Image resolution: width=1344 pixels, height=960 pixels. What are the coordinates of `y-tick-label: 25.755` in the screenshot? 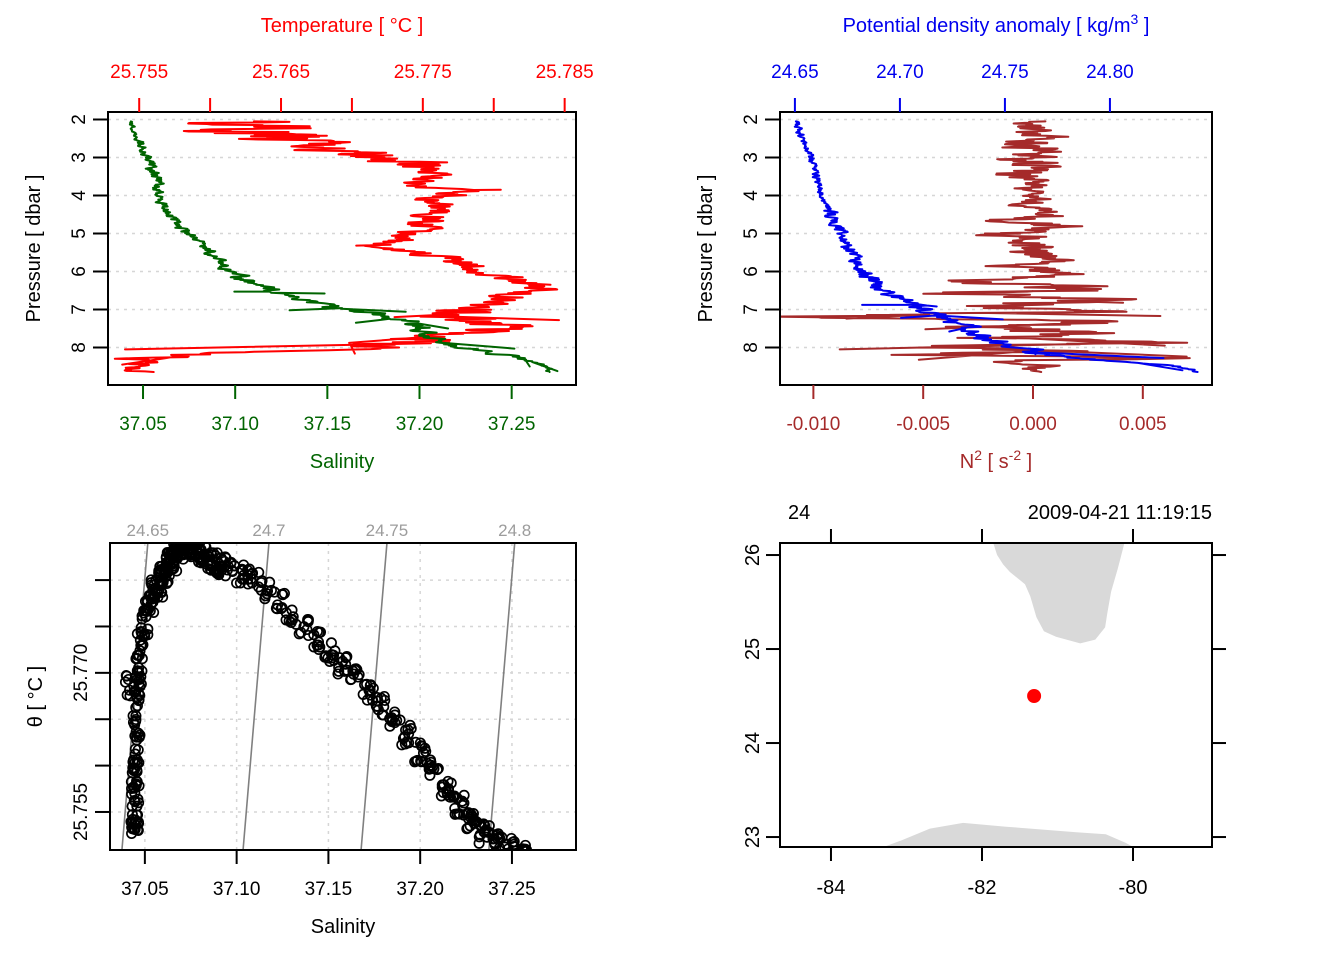 It's located at (81, 812).